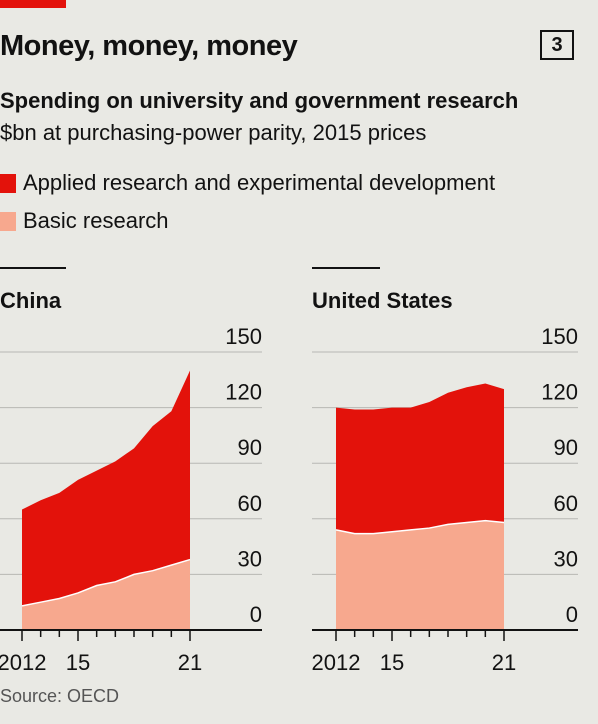 The image size is (598, 724). I want to click on accent-bar, so click(33, 4).